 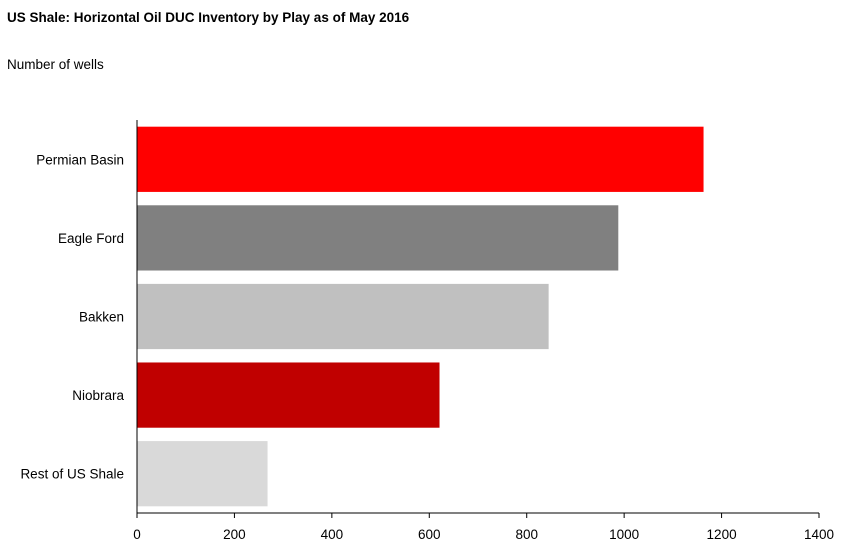 I want to click on bar-permian-basin, so click(x=420, y=159).